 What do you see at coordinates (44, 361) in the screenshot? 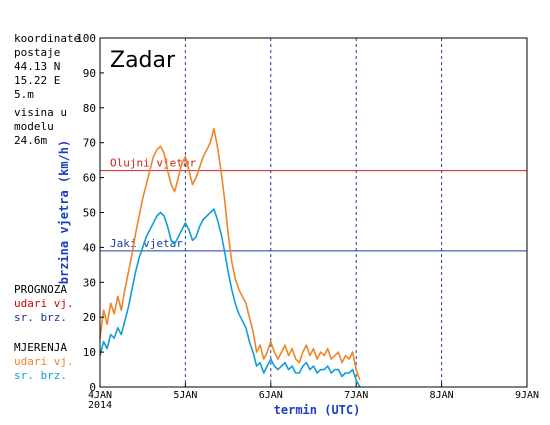
I see `legend-obs-gust: udari vj.` at bounding box center [44, 361].